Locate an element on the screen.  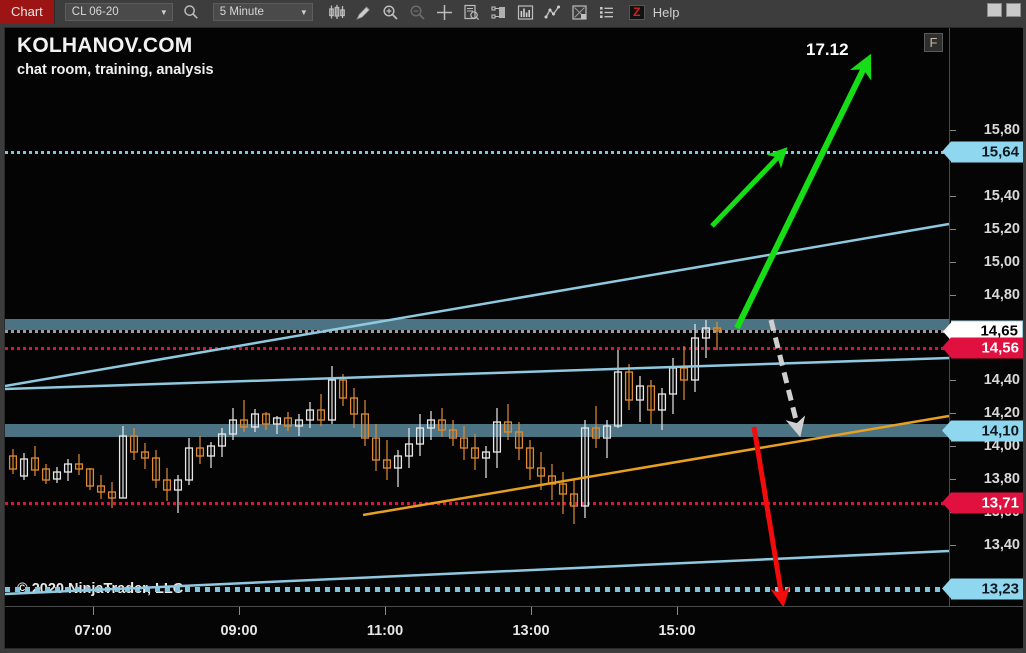
snapshot-icon is located at coordinates (580, 12).